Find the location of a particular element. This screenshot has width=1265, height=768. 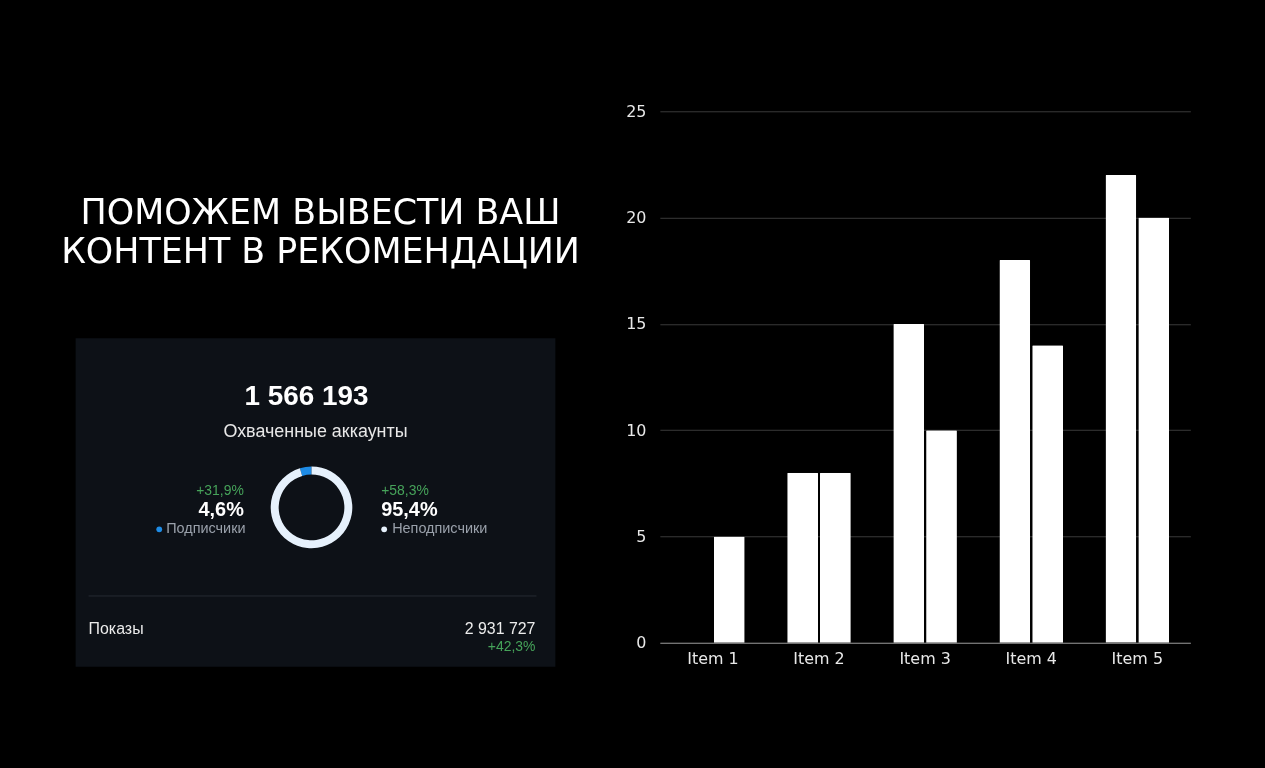

x-tick-label: Item 4 is located at coordinates (1031, 659).